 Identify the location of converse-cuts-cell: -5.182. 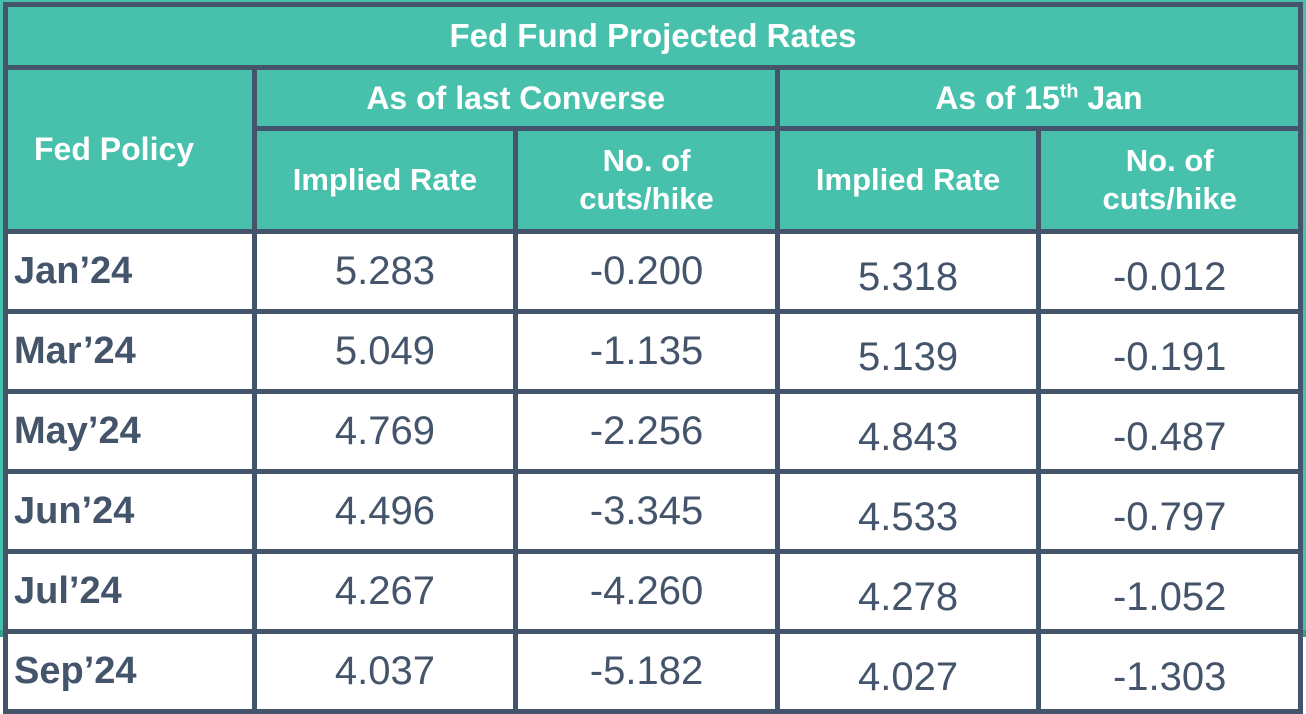
(646, 671).